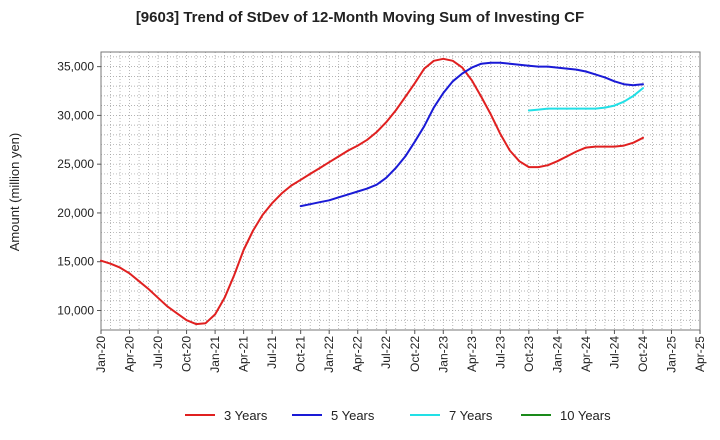 This screenshot has height=440, width=720. Describe the element at coordinates (671, 354) in the screenshot. I see `x-tick-label: Jan-25` at that location.